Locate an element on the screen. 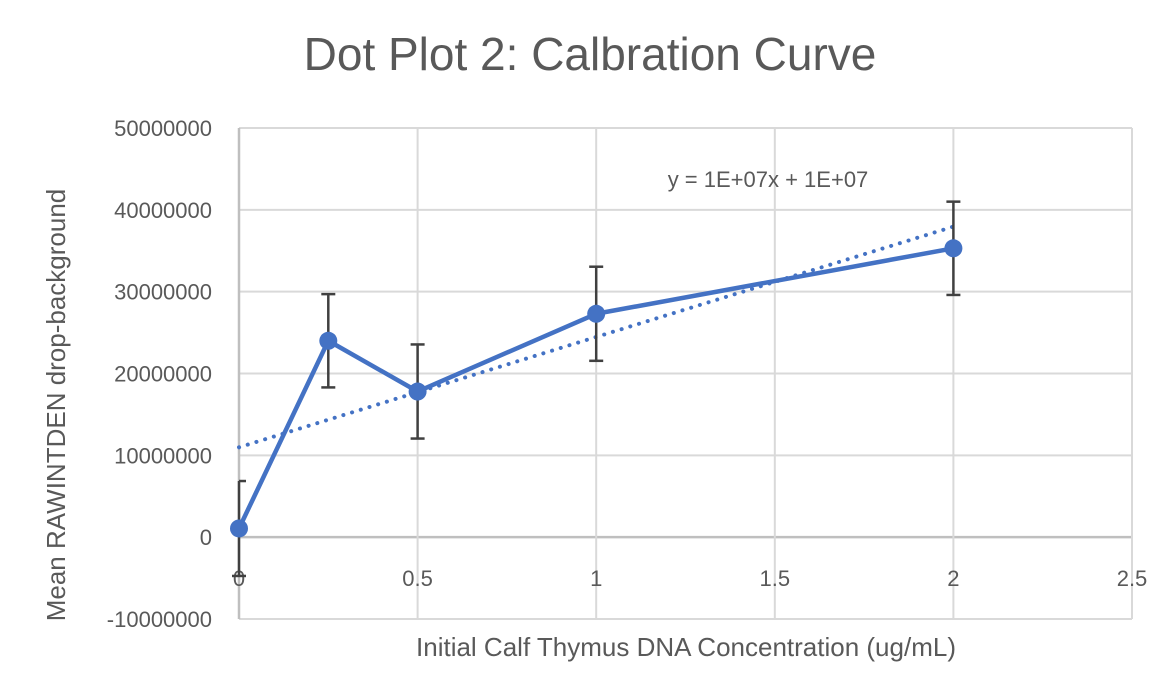 The width and height of the screenshot is (1170, 695). x-tick-label: 0 is located at coordinates (239, 578).